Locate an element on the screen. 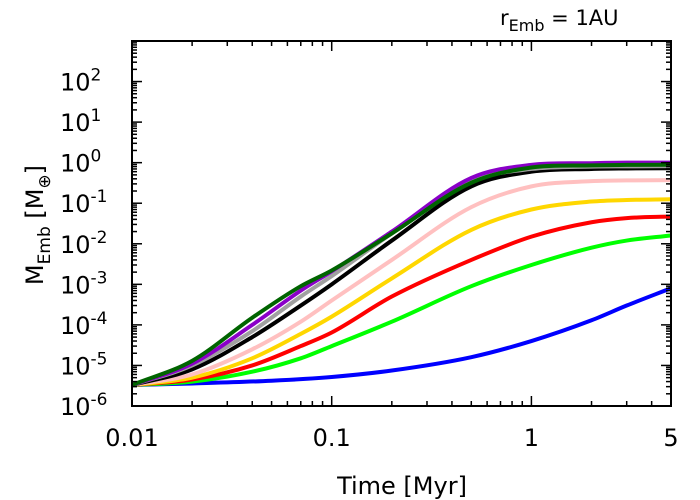 The image size is (700, 500). y-tick-label: 10⁻⁴ is located at coordinates (84, 324).